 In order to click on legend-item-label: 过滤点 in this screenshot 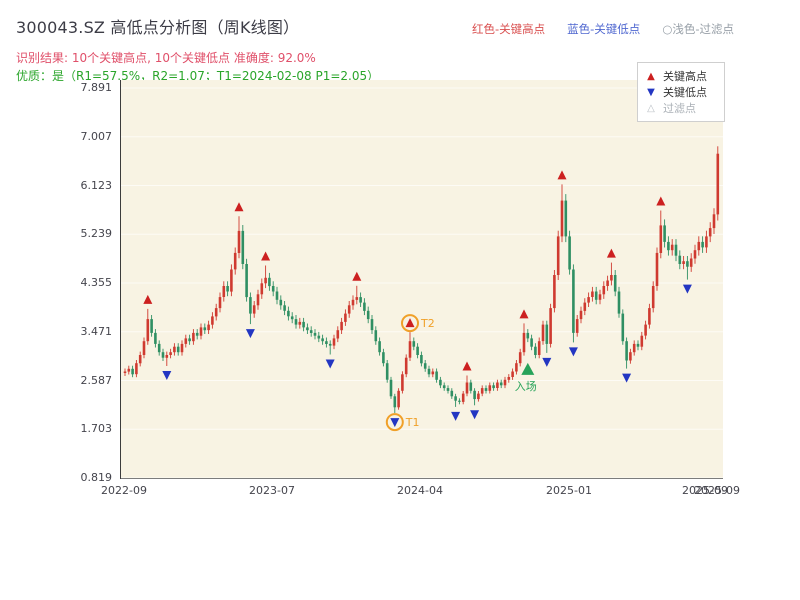, I will do `click(679, 108)`.